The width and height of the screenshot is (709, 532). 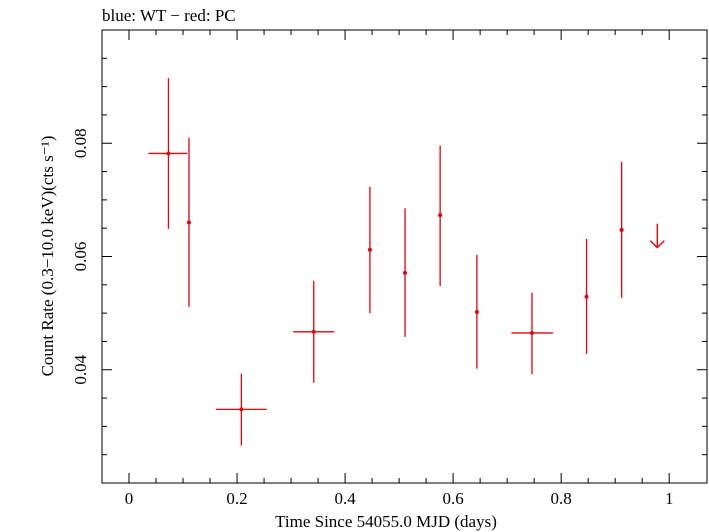 What do you see at coordinates (80, 369) in the screenshot?
I see `y-tick-label: 0.04` at bounding box center [80, 369].